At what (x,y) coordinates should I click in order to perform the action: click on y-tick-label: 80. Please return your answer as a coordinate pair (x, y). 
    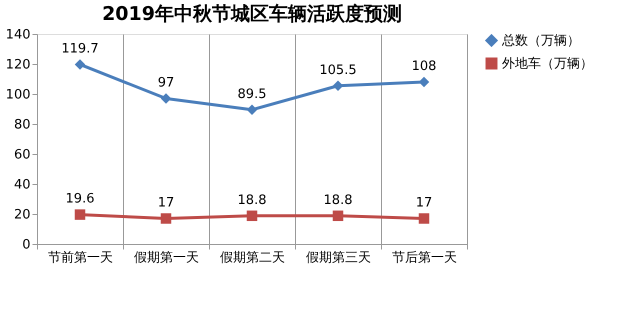
    Looking at the image, I should click on (22, 125).